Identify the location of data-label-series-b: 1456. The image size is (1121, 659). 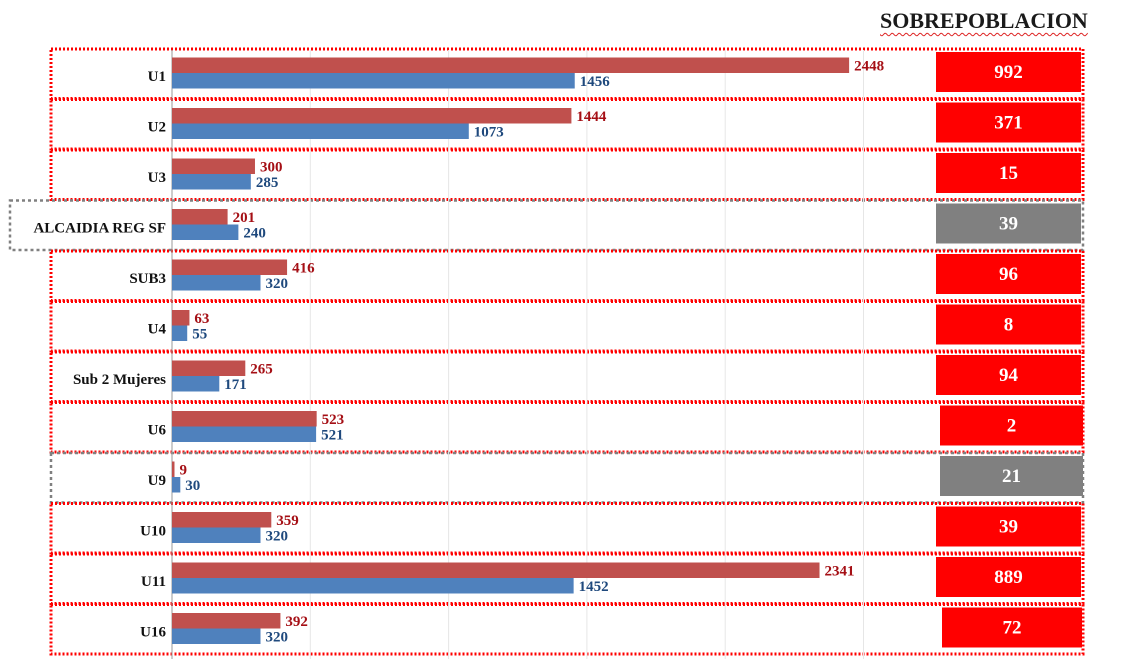
(595, 82).